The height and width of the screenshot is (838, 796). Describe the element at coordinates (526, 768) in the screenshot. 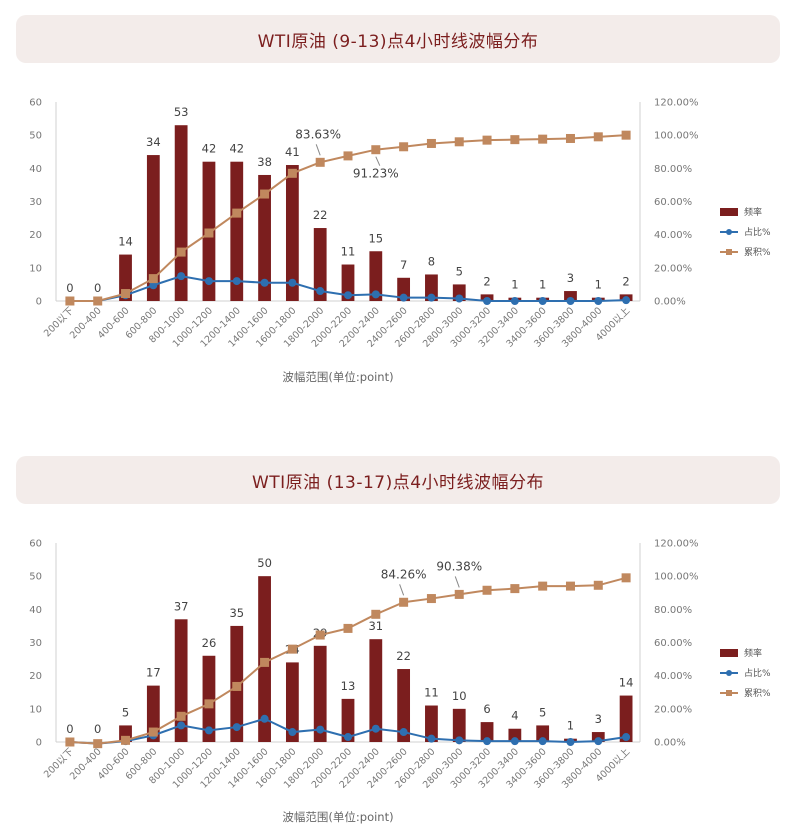

I see `x-tick-label: 3400-3600` at that location.